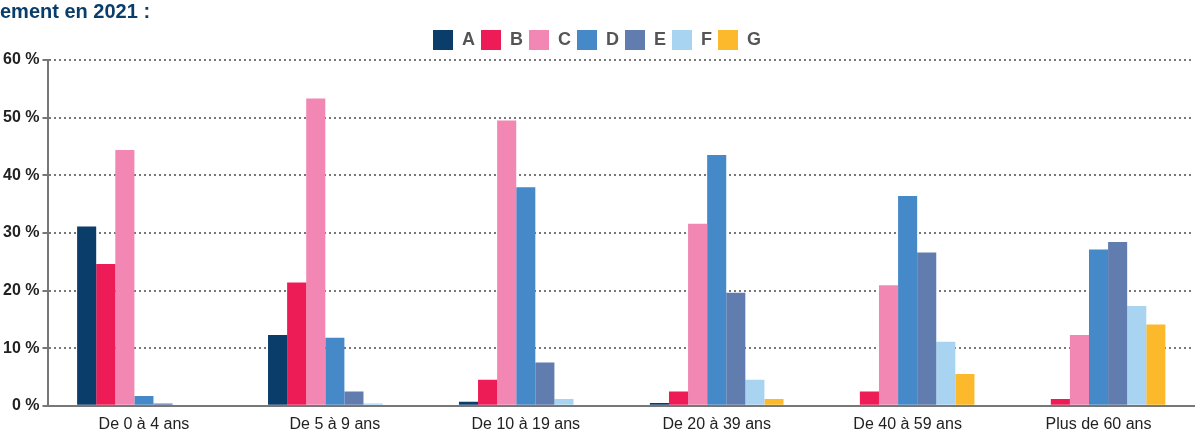  What do you see at coordinates (335, 423) in the screenshot?
I see `x-tick-label: De 5 à 9 ans` at bounding box center [335, 423].